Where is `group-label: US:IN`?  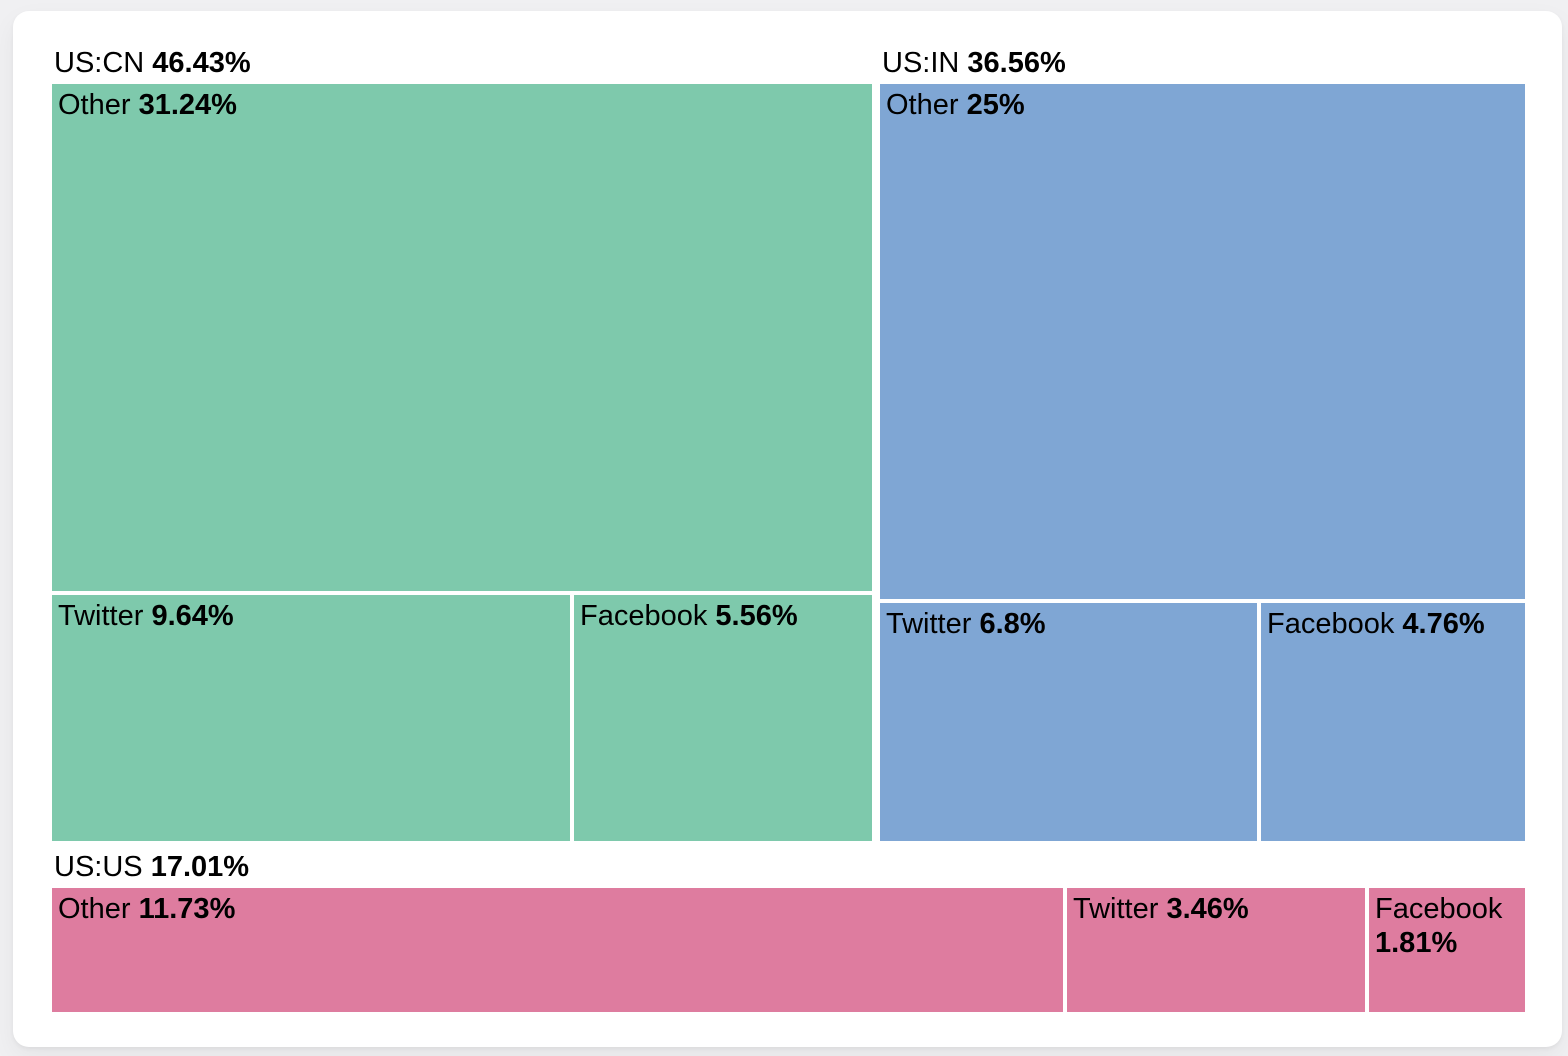 group-label: US:IN is located at coordinates (921, 63).